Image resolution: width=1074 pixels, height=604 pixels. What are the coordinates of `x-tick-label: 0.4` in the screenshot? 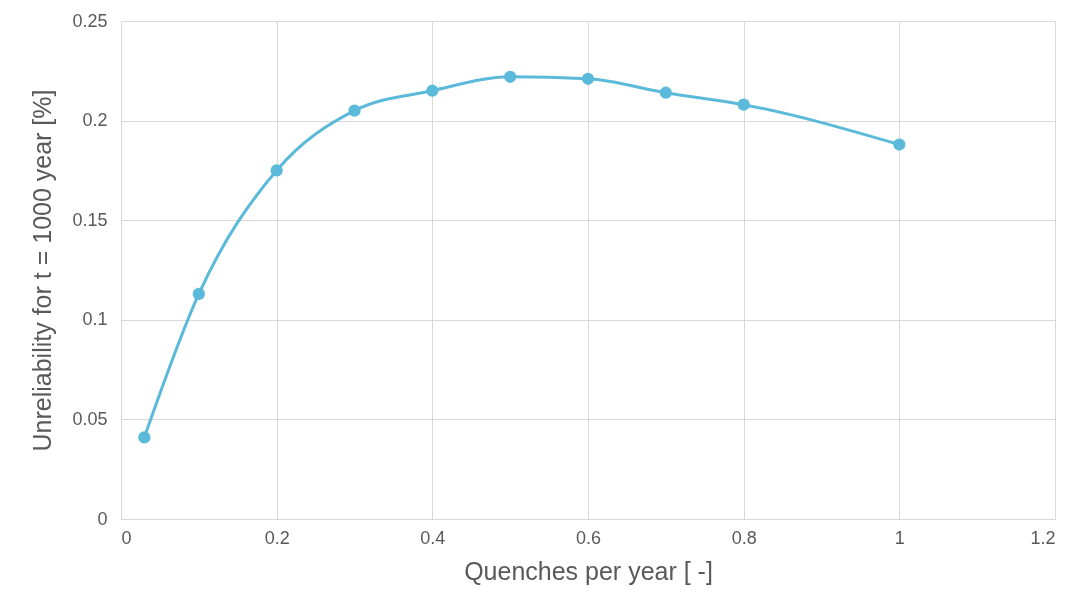 It's located at (433, 537).